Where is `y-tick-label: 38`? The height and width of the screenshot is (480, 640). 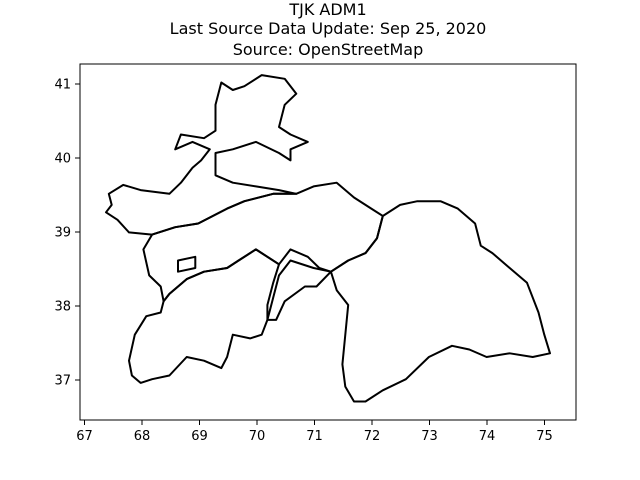
y-tick-label: 38 is located at coordinates (62, 307).